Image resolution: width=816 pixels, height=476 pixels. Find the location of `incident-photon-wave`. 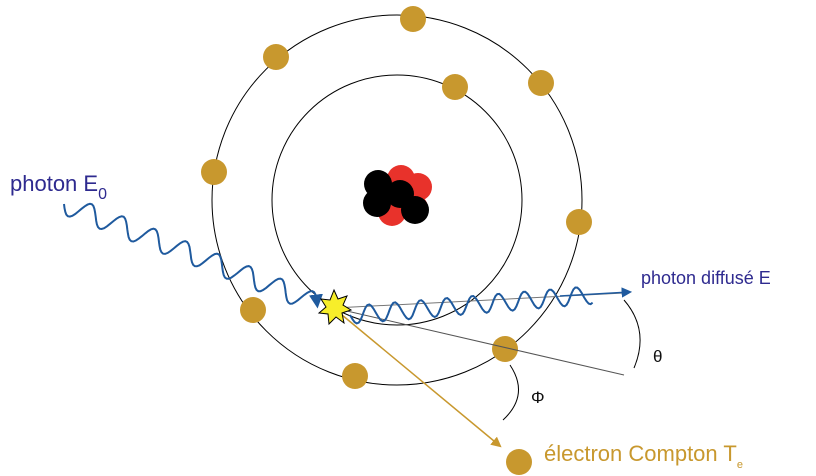

incident-photon-wave is located at coordinates (193, 255).